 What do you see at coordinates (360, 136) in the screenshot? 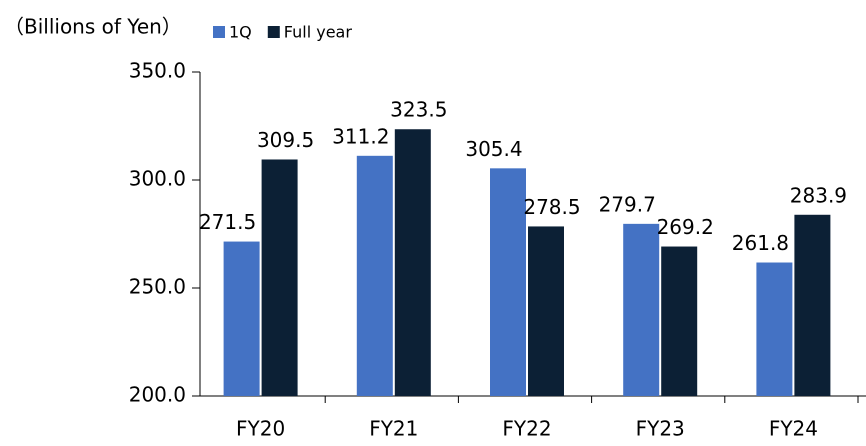
I see `data-label: 311.2` at bounding box center [360, 136].